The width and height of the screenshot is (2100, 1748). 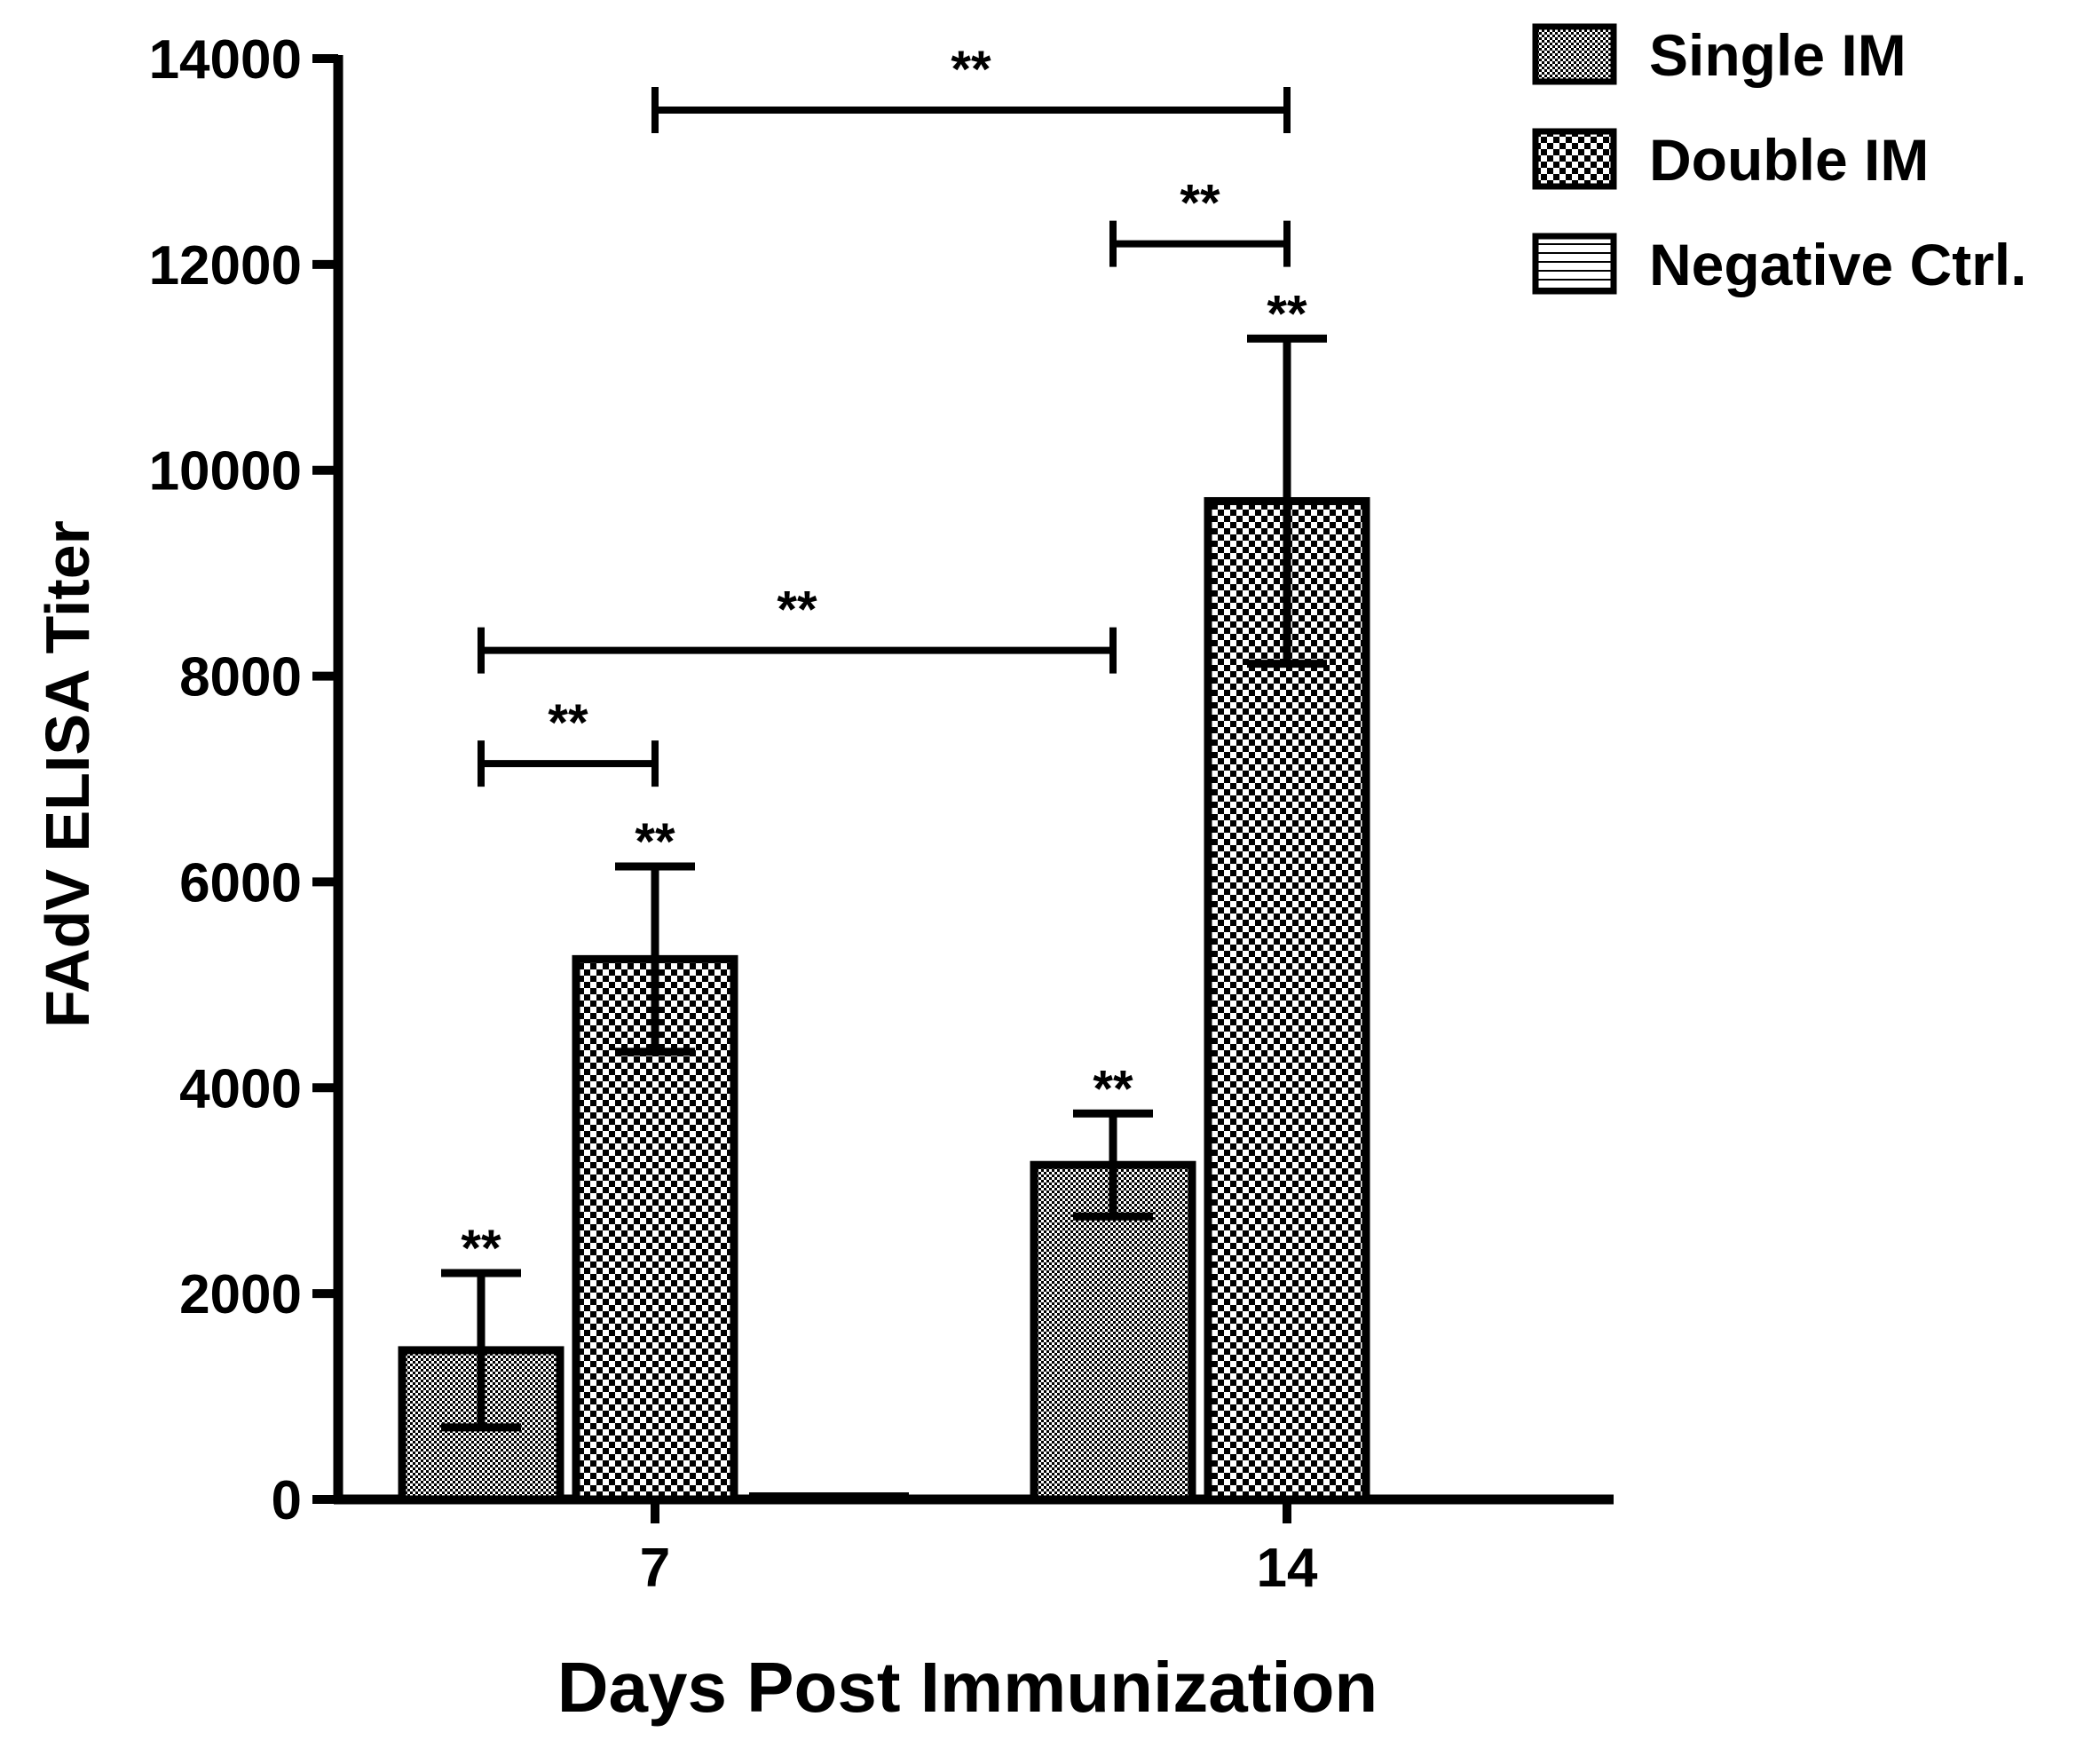 What do you see at coordinates (979, 1549) in the screenshot?
I see `x-ticks: 7 14` at bounding box center [979, 1549].